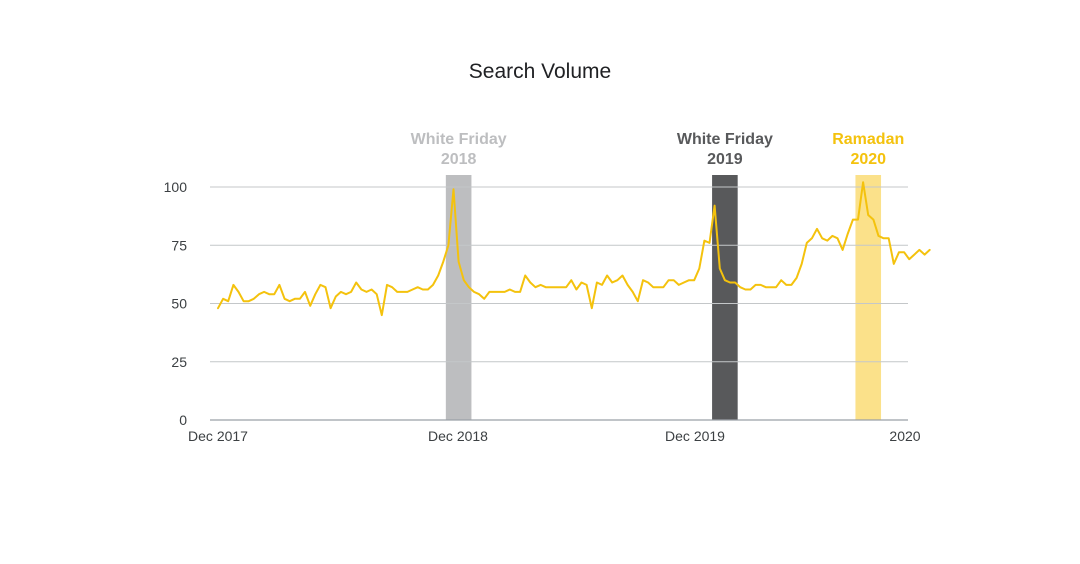 The width and height of the screenshot is (1080, 564). I want to click on y-tick-label: 100, so click(176, 187).